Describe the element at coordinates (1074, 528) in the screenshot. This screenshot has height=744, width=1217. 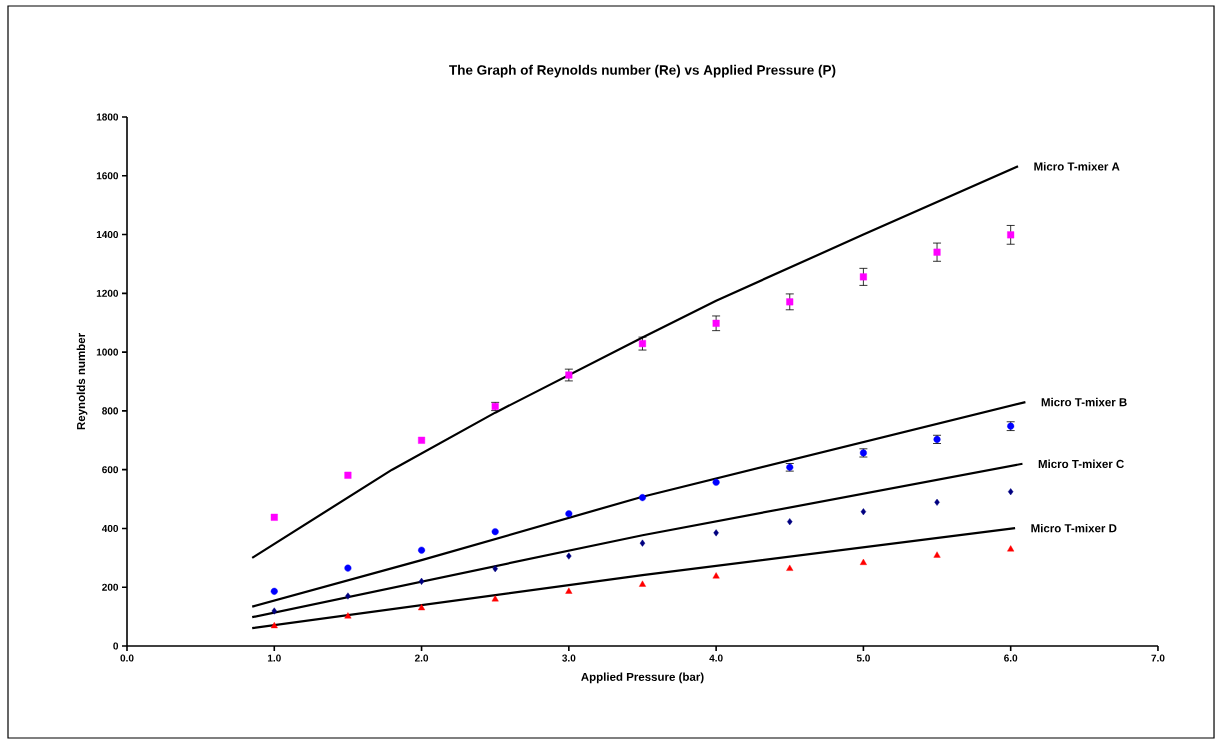
I see `series-label: Micro T-mixer D` at that location.